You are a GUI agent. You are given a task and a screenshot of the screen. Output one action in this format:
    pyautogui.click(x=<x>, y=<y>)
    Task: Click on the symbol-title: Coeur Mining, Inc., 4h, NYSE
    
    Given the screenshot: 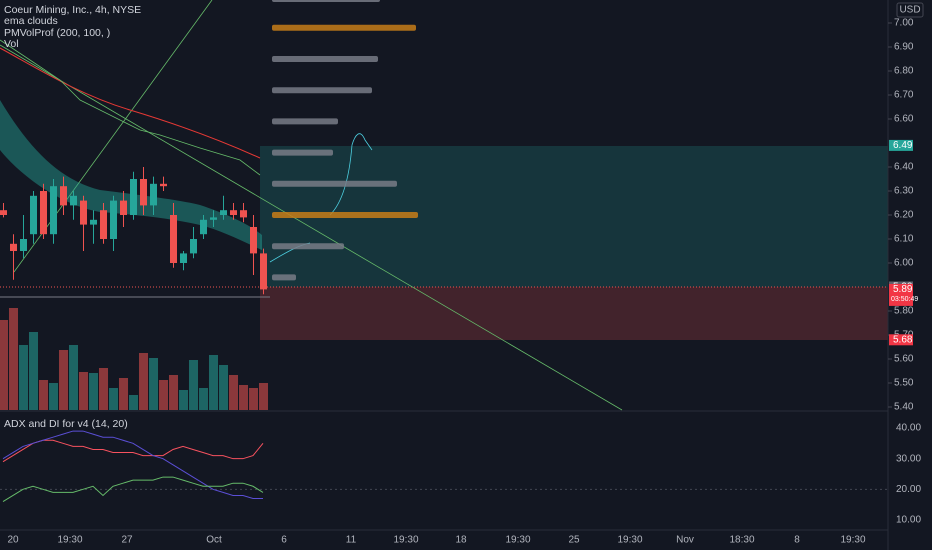 What is the action you would take?
    pyautogui.click(x=72, y=10)
    